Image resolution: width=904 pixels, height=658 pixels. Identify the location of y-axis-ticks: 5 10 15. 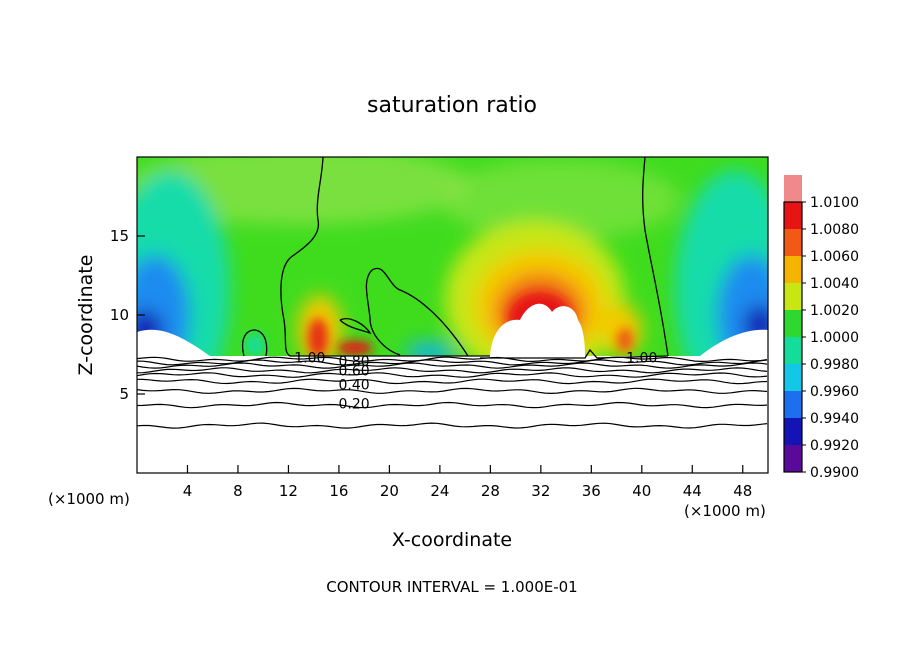
(127, 315).